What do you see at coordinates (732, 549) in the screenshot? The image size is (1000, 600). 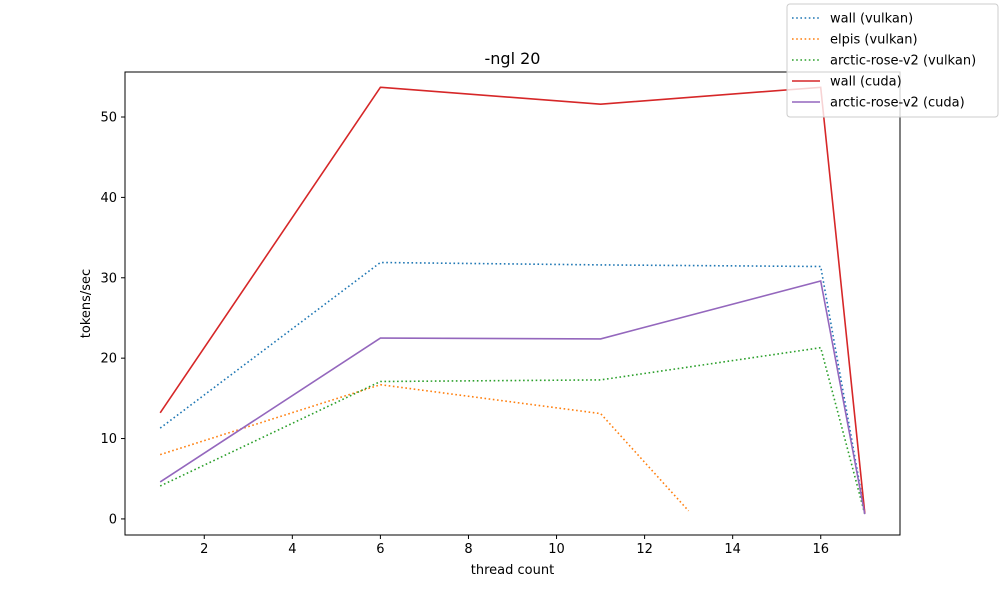 I see `x-tick-label: 14` at bounding box center [732, 549].